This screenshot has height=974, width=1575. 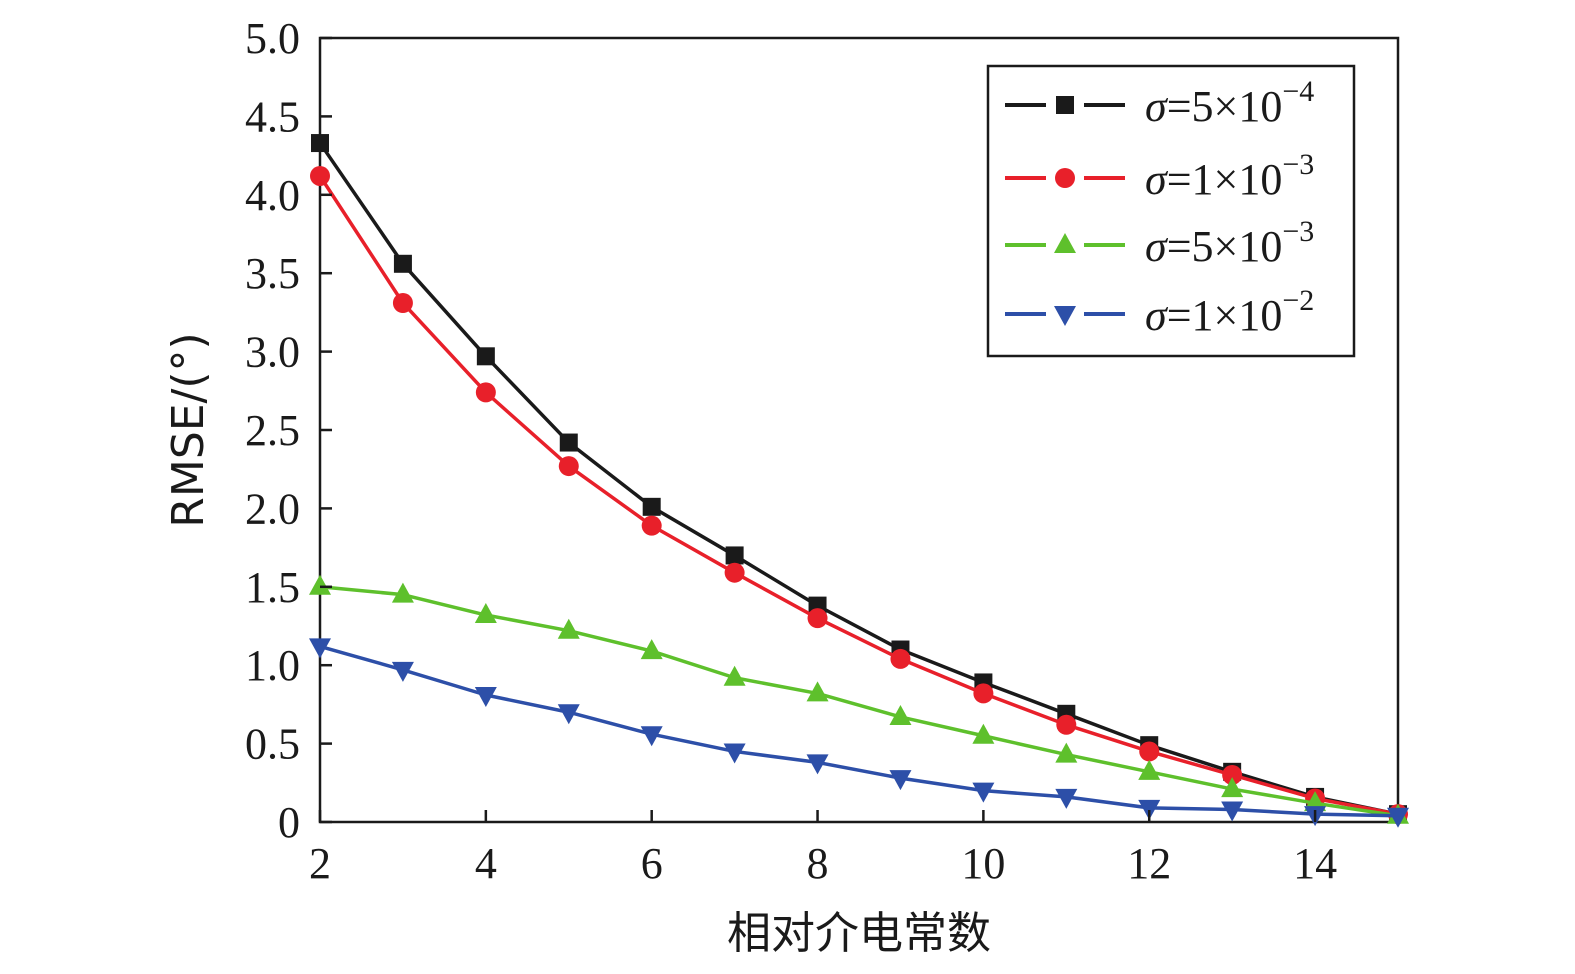 I want to click on x-axis-ticks: 2 4 6 8 10 12 14, so click(x=823, y=849).